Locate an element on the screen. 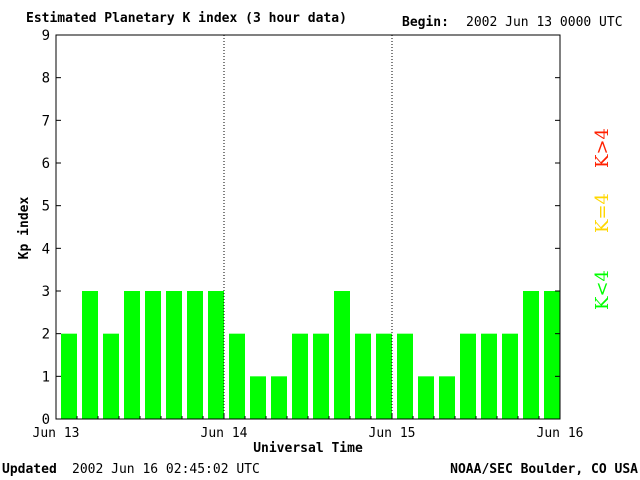 The height and width of the screenshot is (480, 640). begin-value: 2002 Jun 13 0000 UTC is located at coordinates (544, 22).